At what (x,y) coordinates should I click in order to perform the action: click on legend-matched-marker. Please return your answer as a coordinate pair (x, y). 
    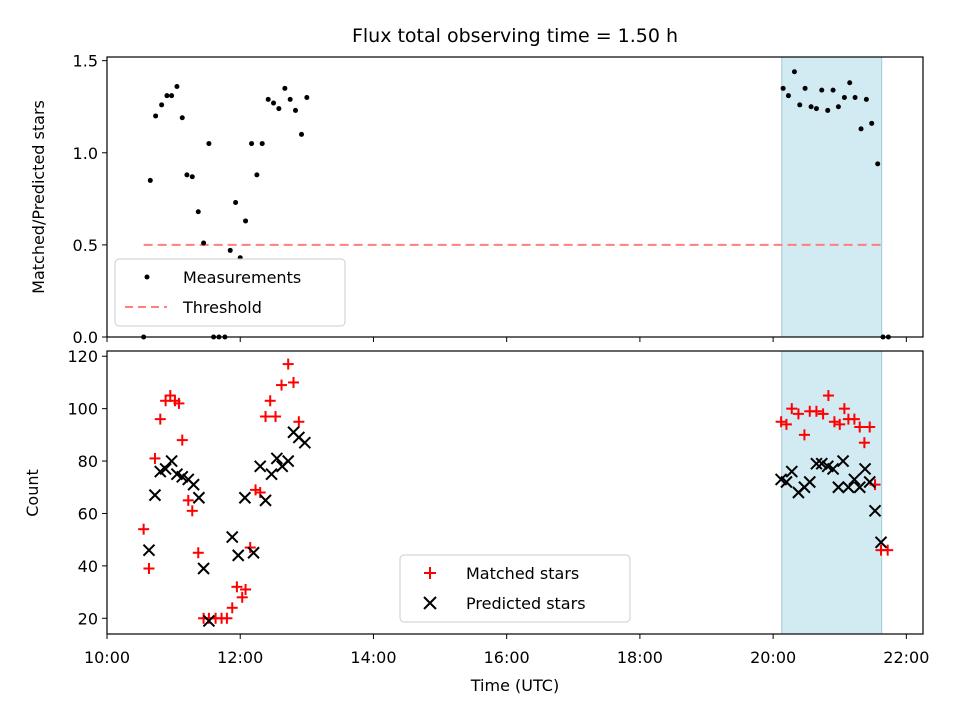
    Looking at the image, I should click on (430, 573).